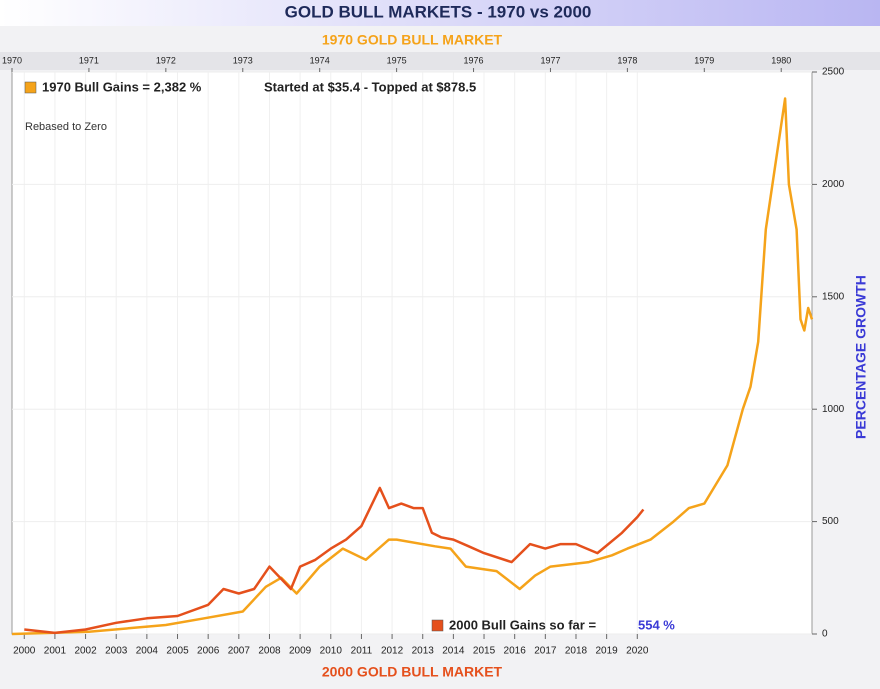 This screenshot has width=880, height=689. What do you see at coordinates (24, 651) in the screenshot?
I see `x-tick-label: 2000` at bounding box center [24, 651].